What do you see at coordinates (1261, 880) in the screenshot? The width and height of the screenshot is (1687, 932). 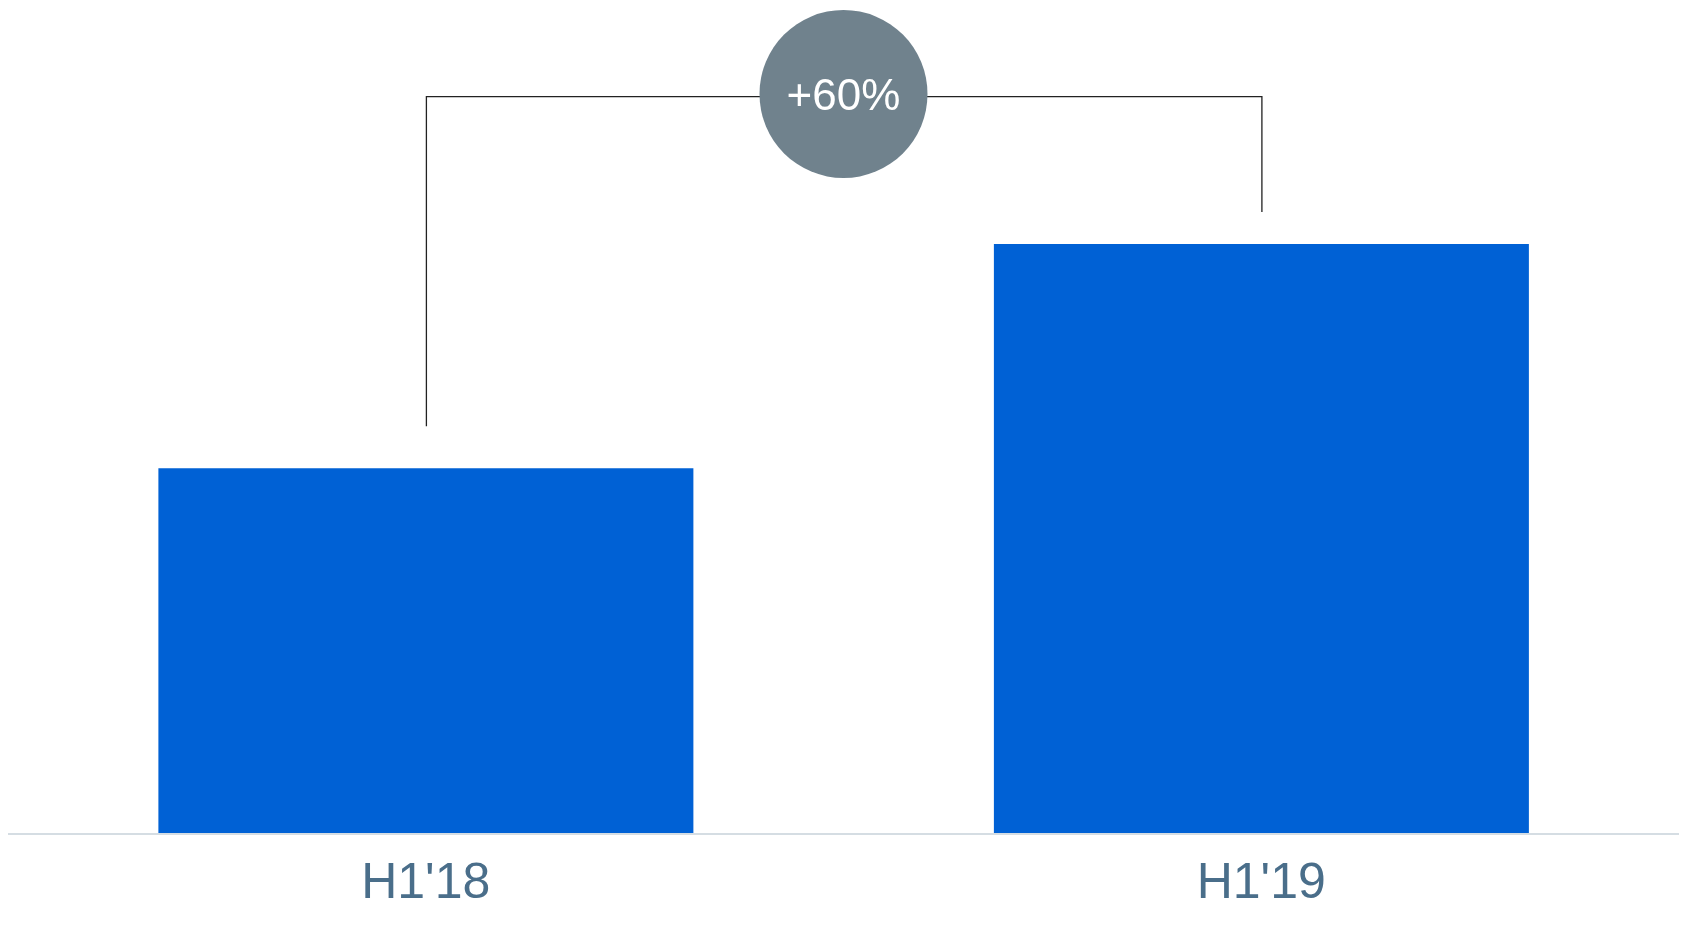 I see `x-tick-label: H1'19` at bounding box center [1261, 880].